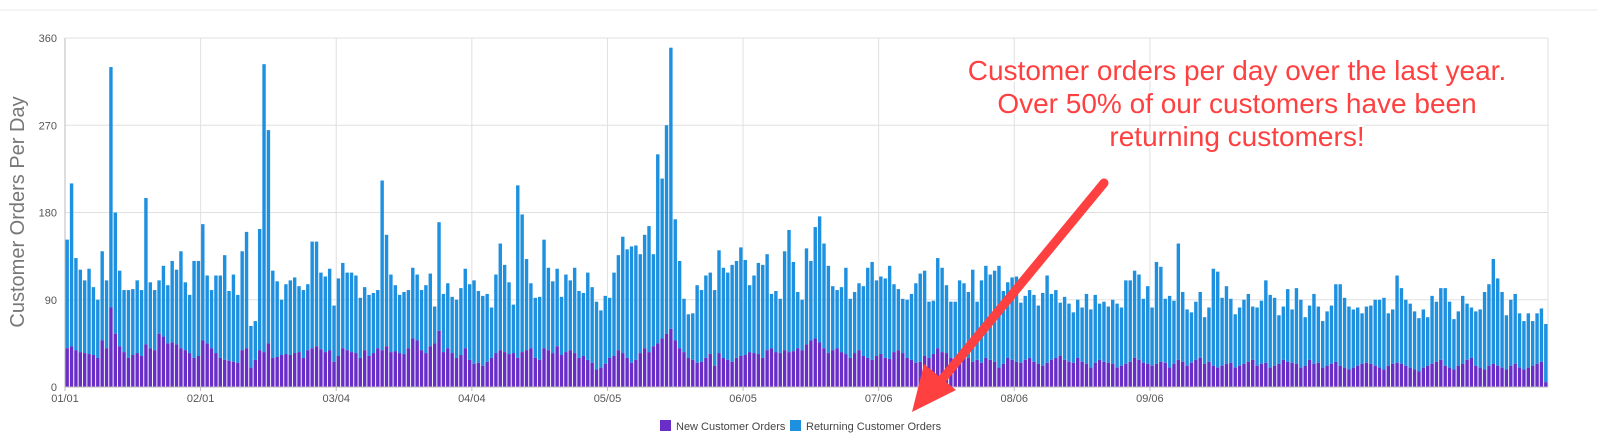 Image resolution: width=1597 pixels, height=447 pixels. I want to click on x-tick-label: 06/05, so click(743, 399).